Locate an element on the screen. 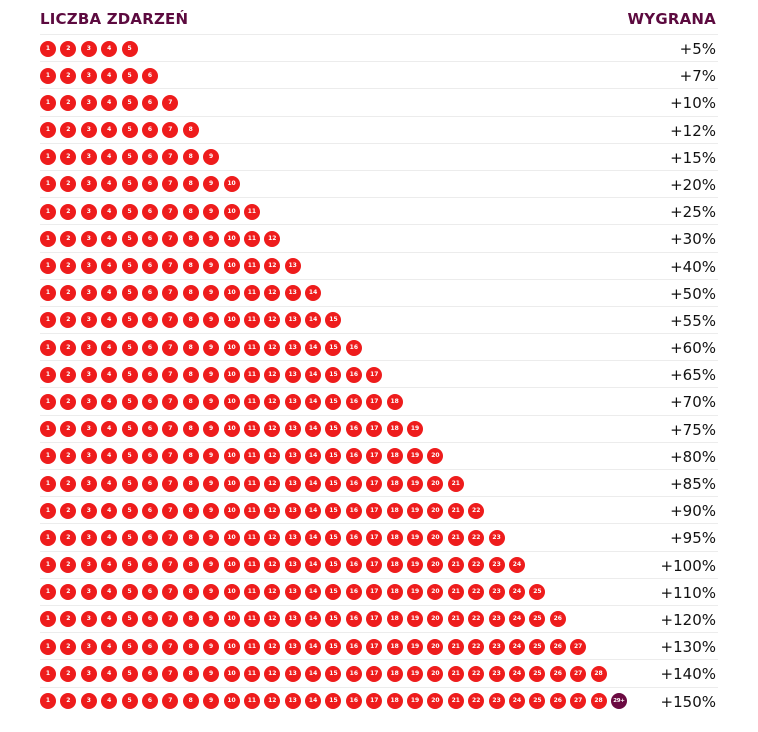 Image resolution: width=758 pixels, height=732 pixels. bonus-value: +140% is located at coordinates (688, 674).